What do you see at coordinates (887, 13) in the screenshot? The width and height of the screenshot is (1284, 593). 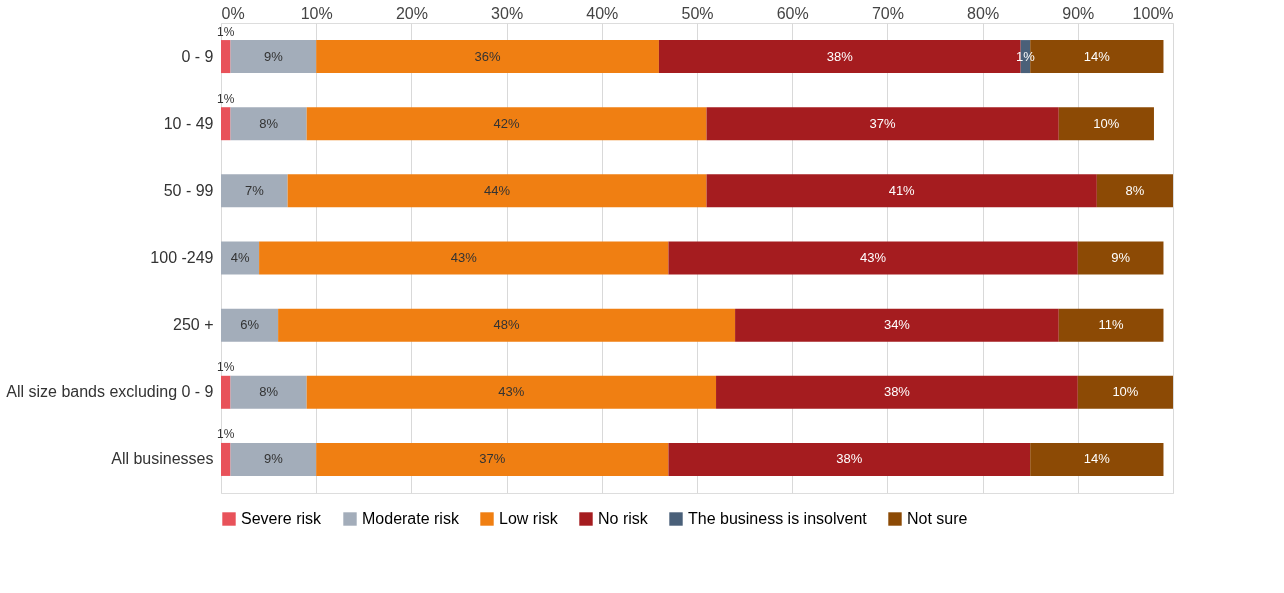 I see `x-tick-label: 70%` at bounding box center [887, 13].